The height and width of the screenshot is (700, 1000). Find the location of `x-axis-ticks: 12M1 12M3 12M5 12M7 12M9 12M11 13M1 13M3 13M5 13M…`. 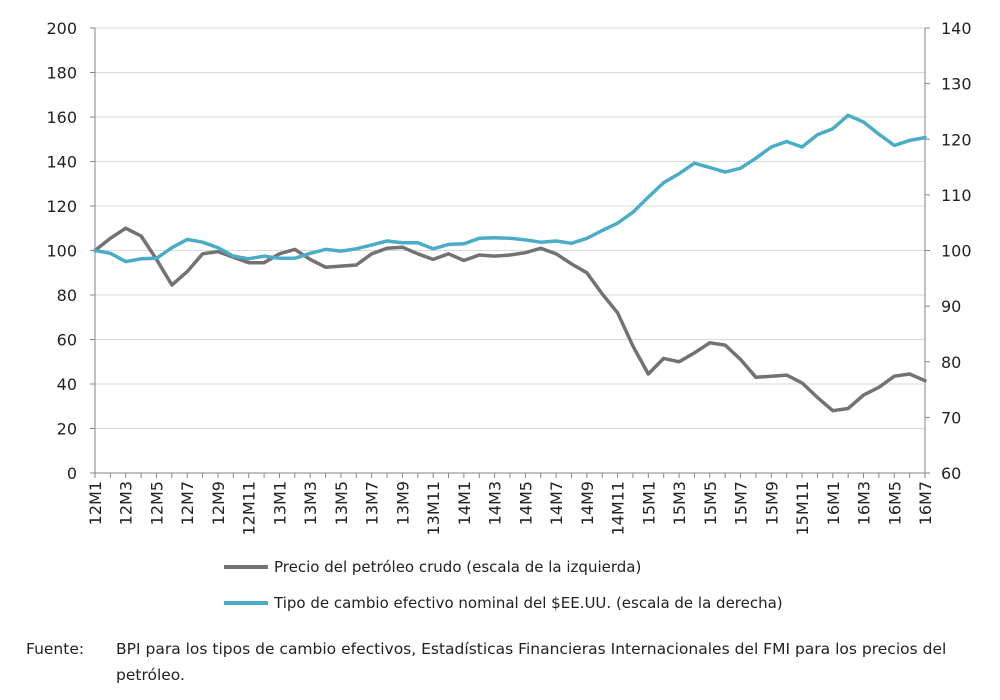

x-axis-ticks: 12M1 12M3 12M5 12M7 12M9 12M11 13M1 13M3 13M5 13M… is located at coordinates (510, 504).